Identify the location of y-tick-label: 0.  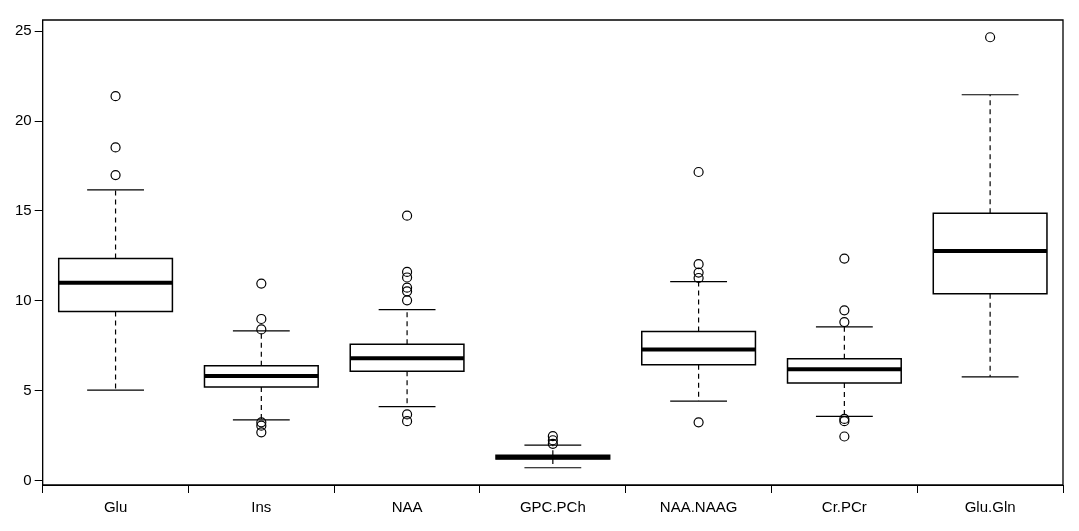
(27, 479).